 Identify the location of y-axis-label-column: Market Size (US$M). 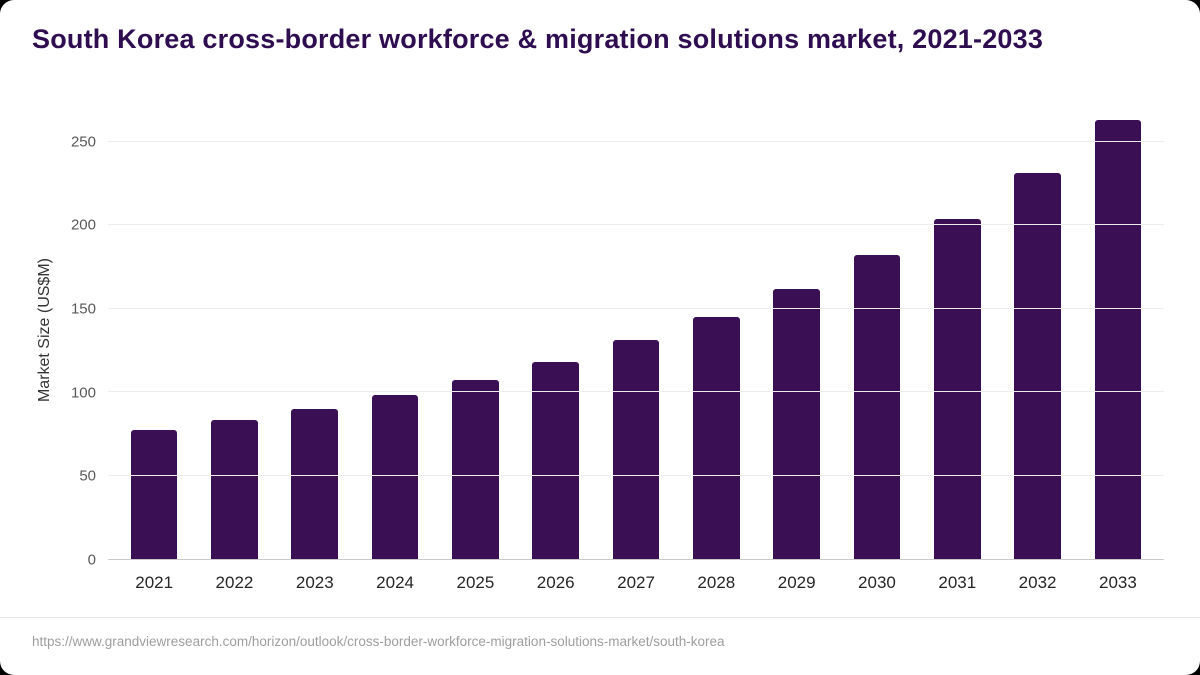
(45, 350).